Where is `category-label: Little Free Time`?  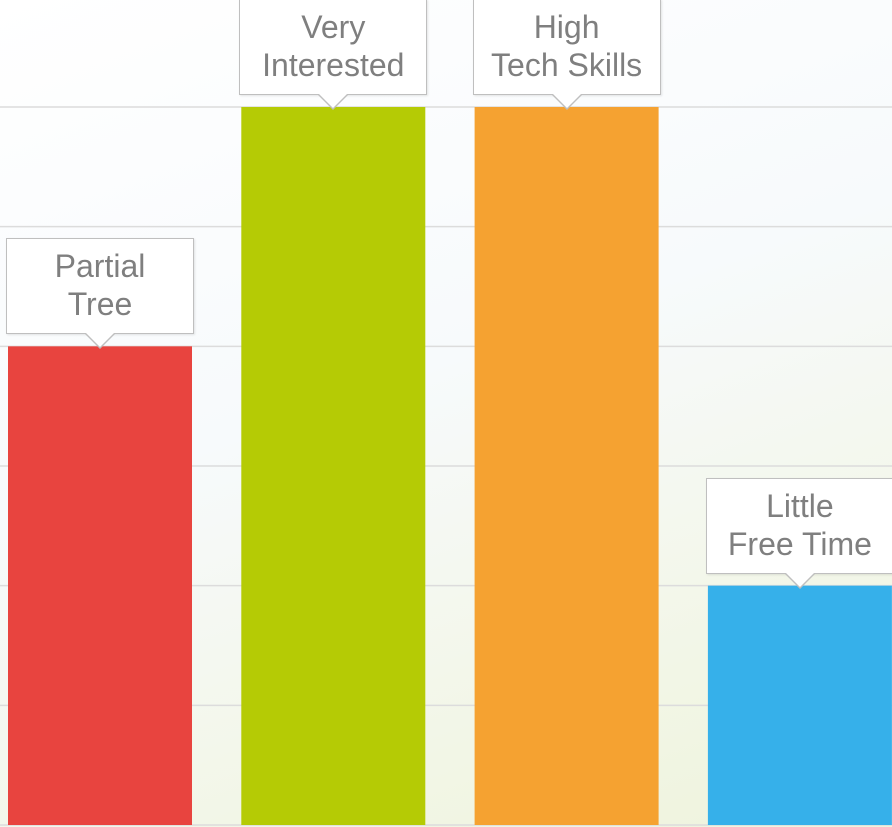
category-label: Little Free Time is located at coordinates (798, 533).